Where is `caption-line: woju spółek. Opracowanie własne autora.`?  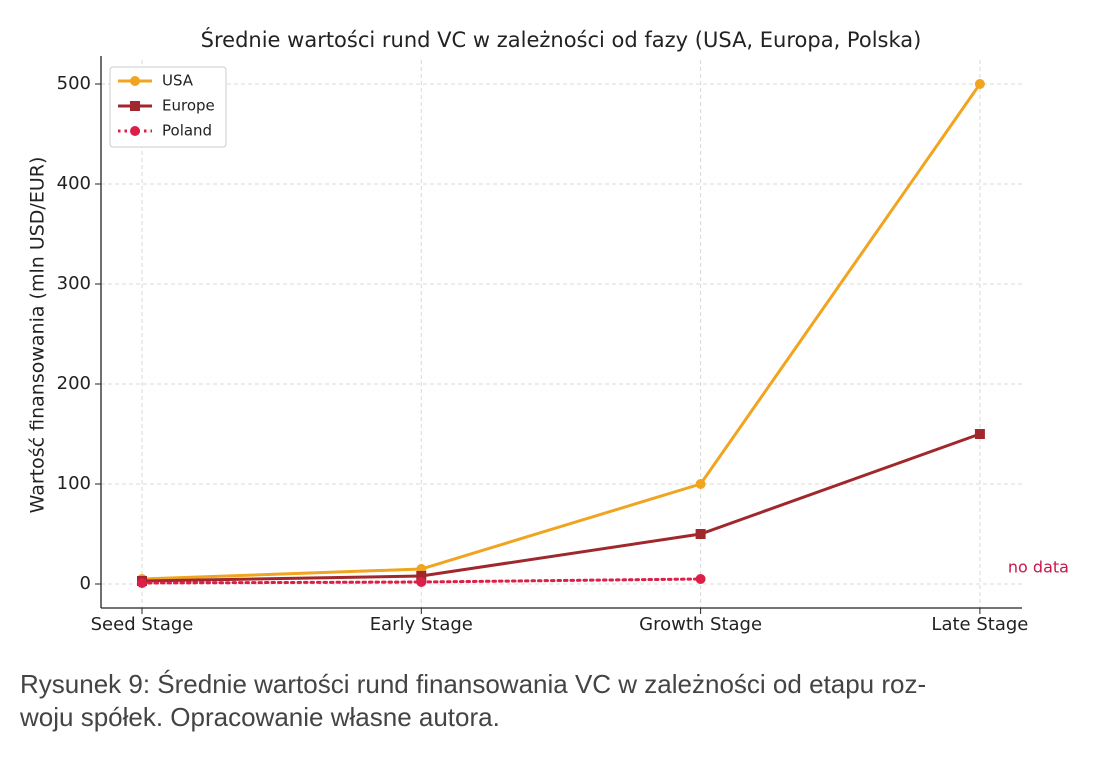 caption-line: woju spółek. Opracowanie własne autora. is located at coordinates (259, 717).